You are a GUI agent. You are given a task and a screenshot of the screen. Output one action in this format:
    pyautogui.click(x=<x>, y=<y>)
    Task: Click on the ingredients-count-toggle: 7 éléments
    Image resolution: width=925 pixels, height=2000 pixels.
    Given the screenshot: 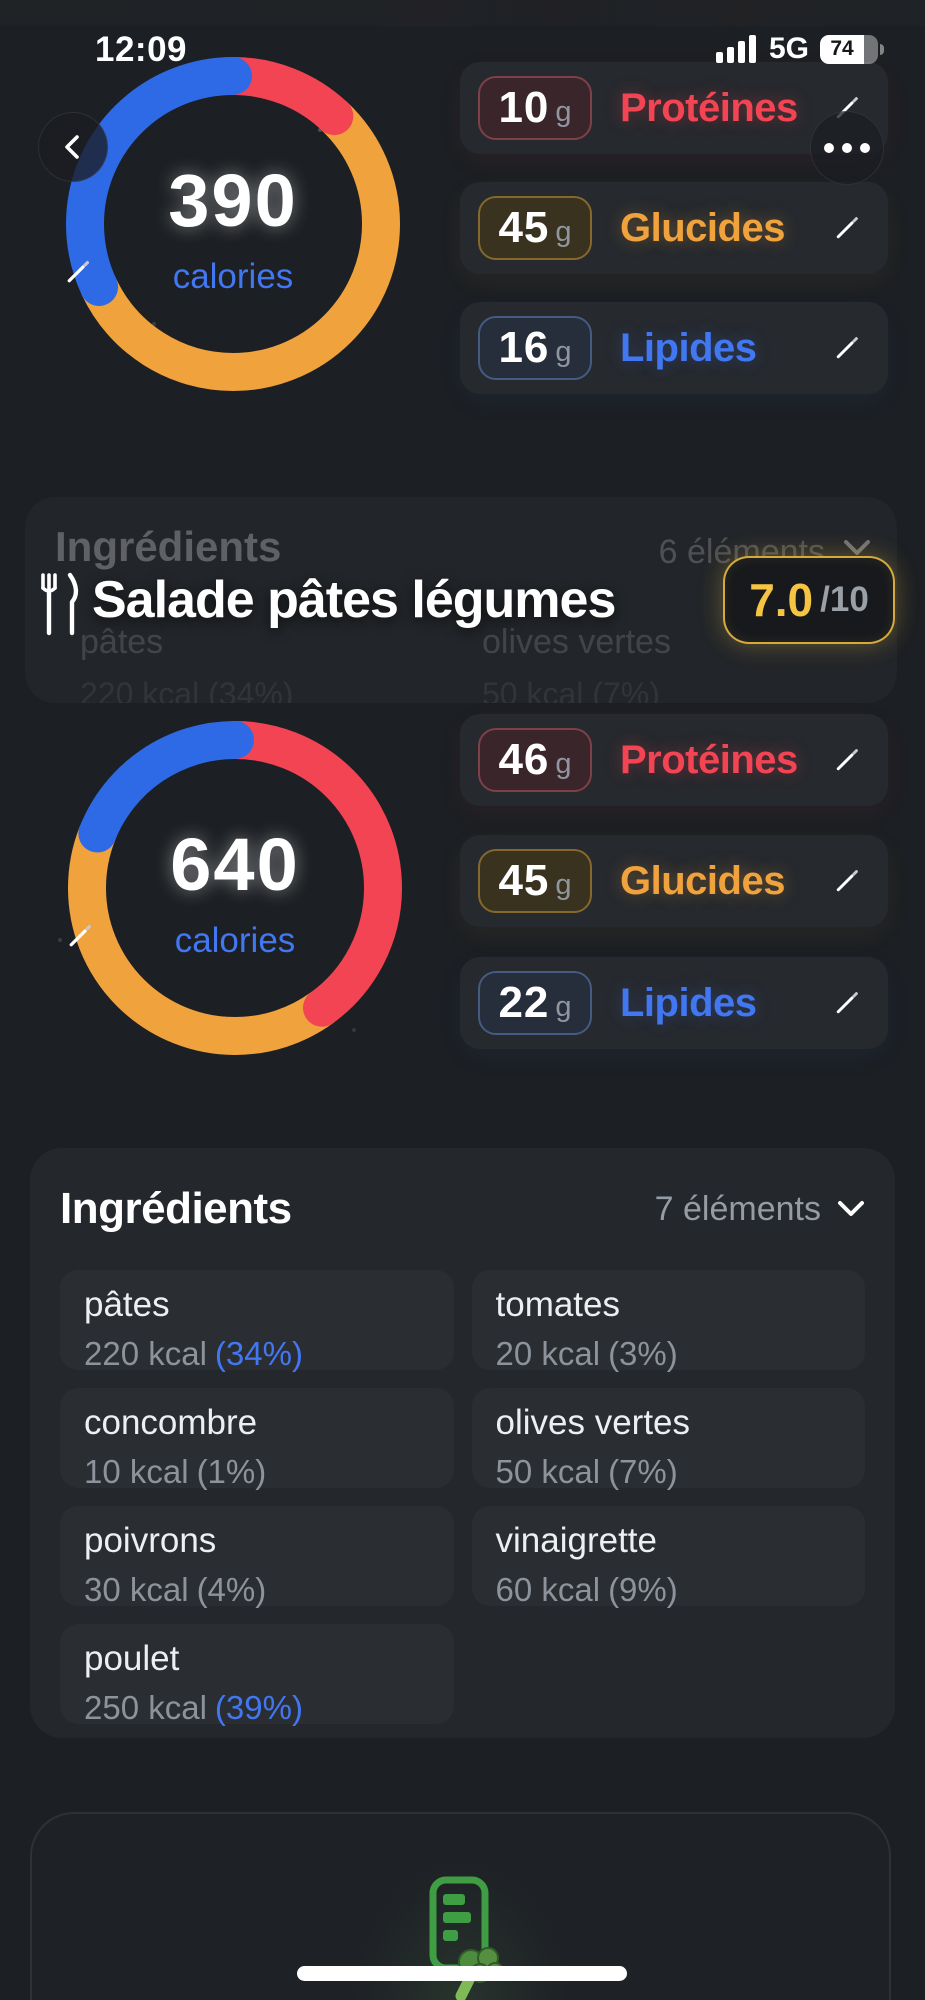 What is the action you would take?
    pyautogui.click(x=760, y=1209)
    